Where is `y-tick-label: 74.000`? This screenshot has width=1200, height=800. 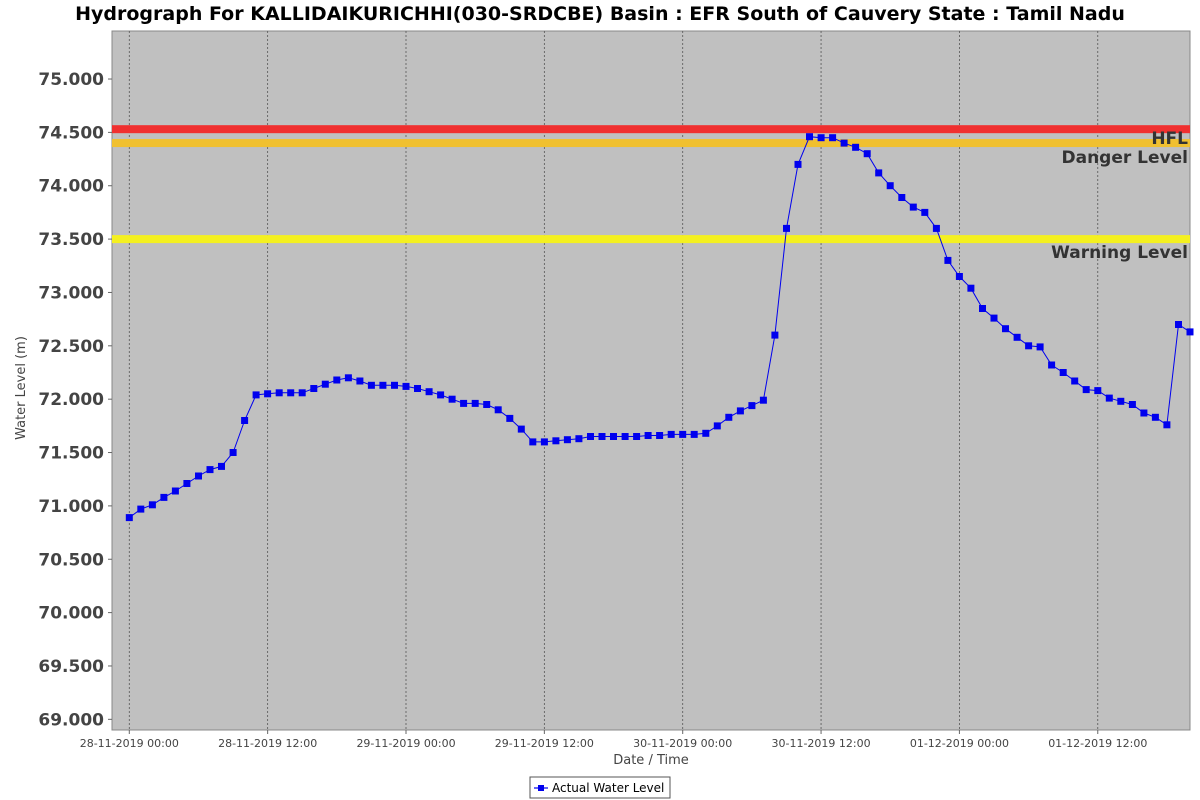 y-tick-label: 74.000 is located at coordinates (71, 187).